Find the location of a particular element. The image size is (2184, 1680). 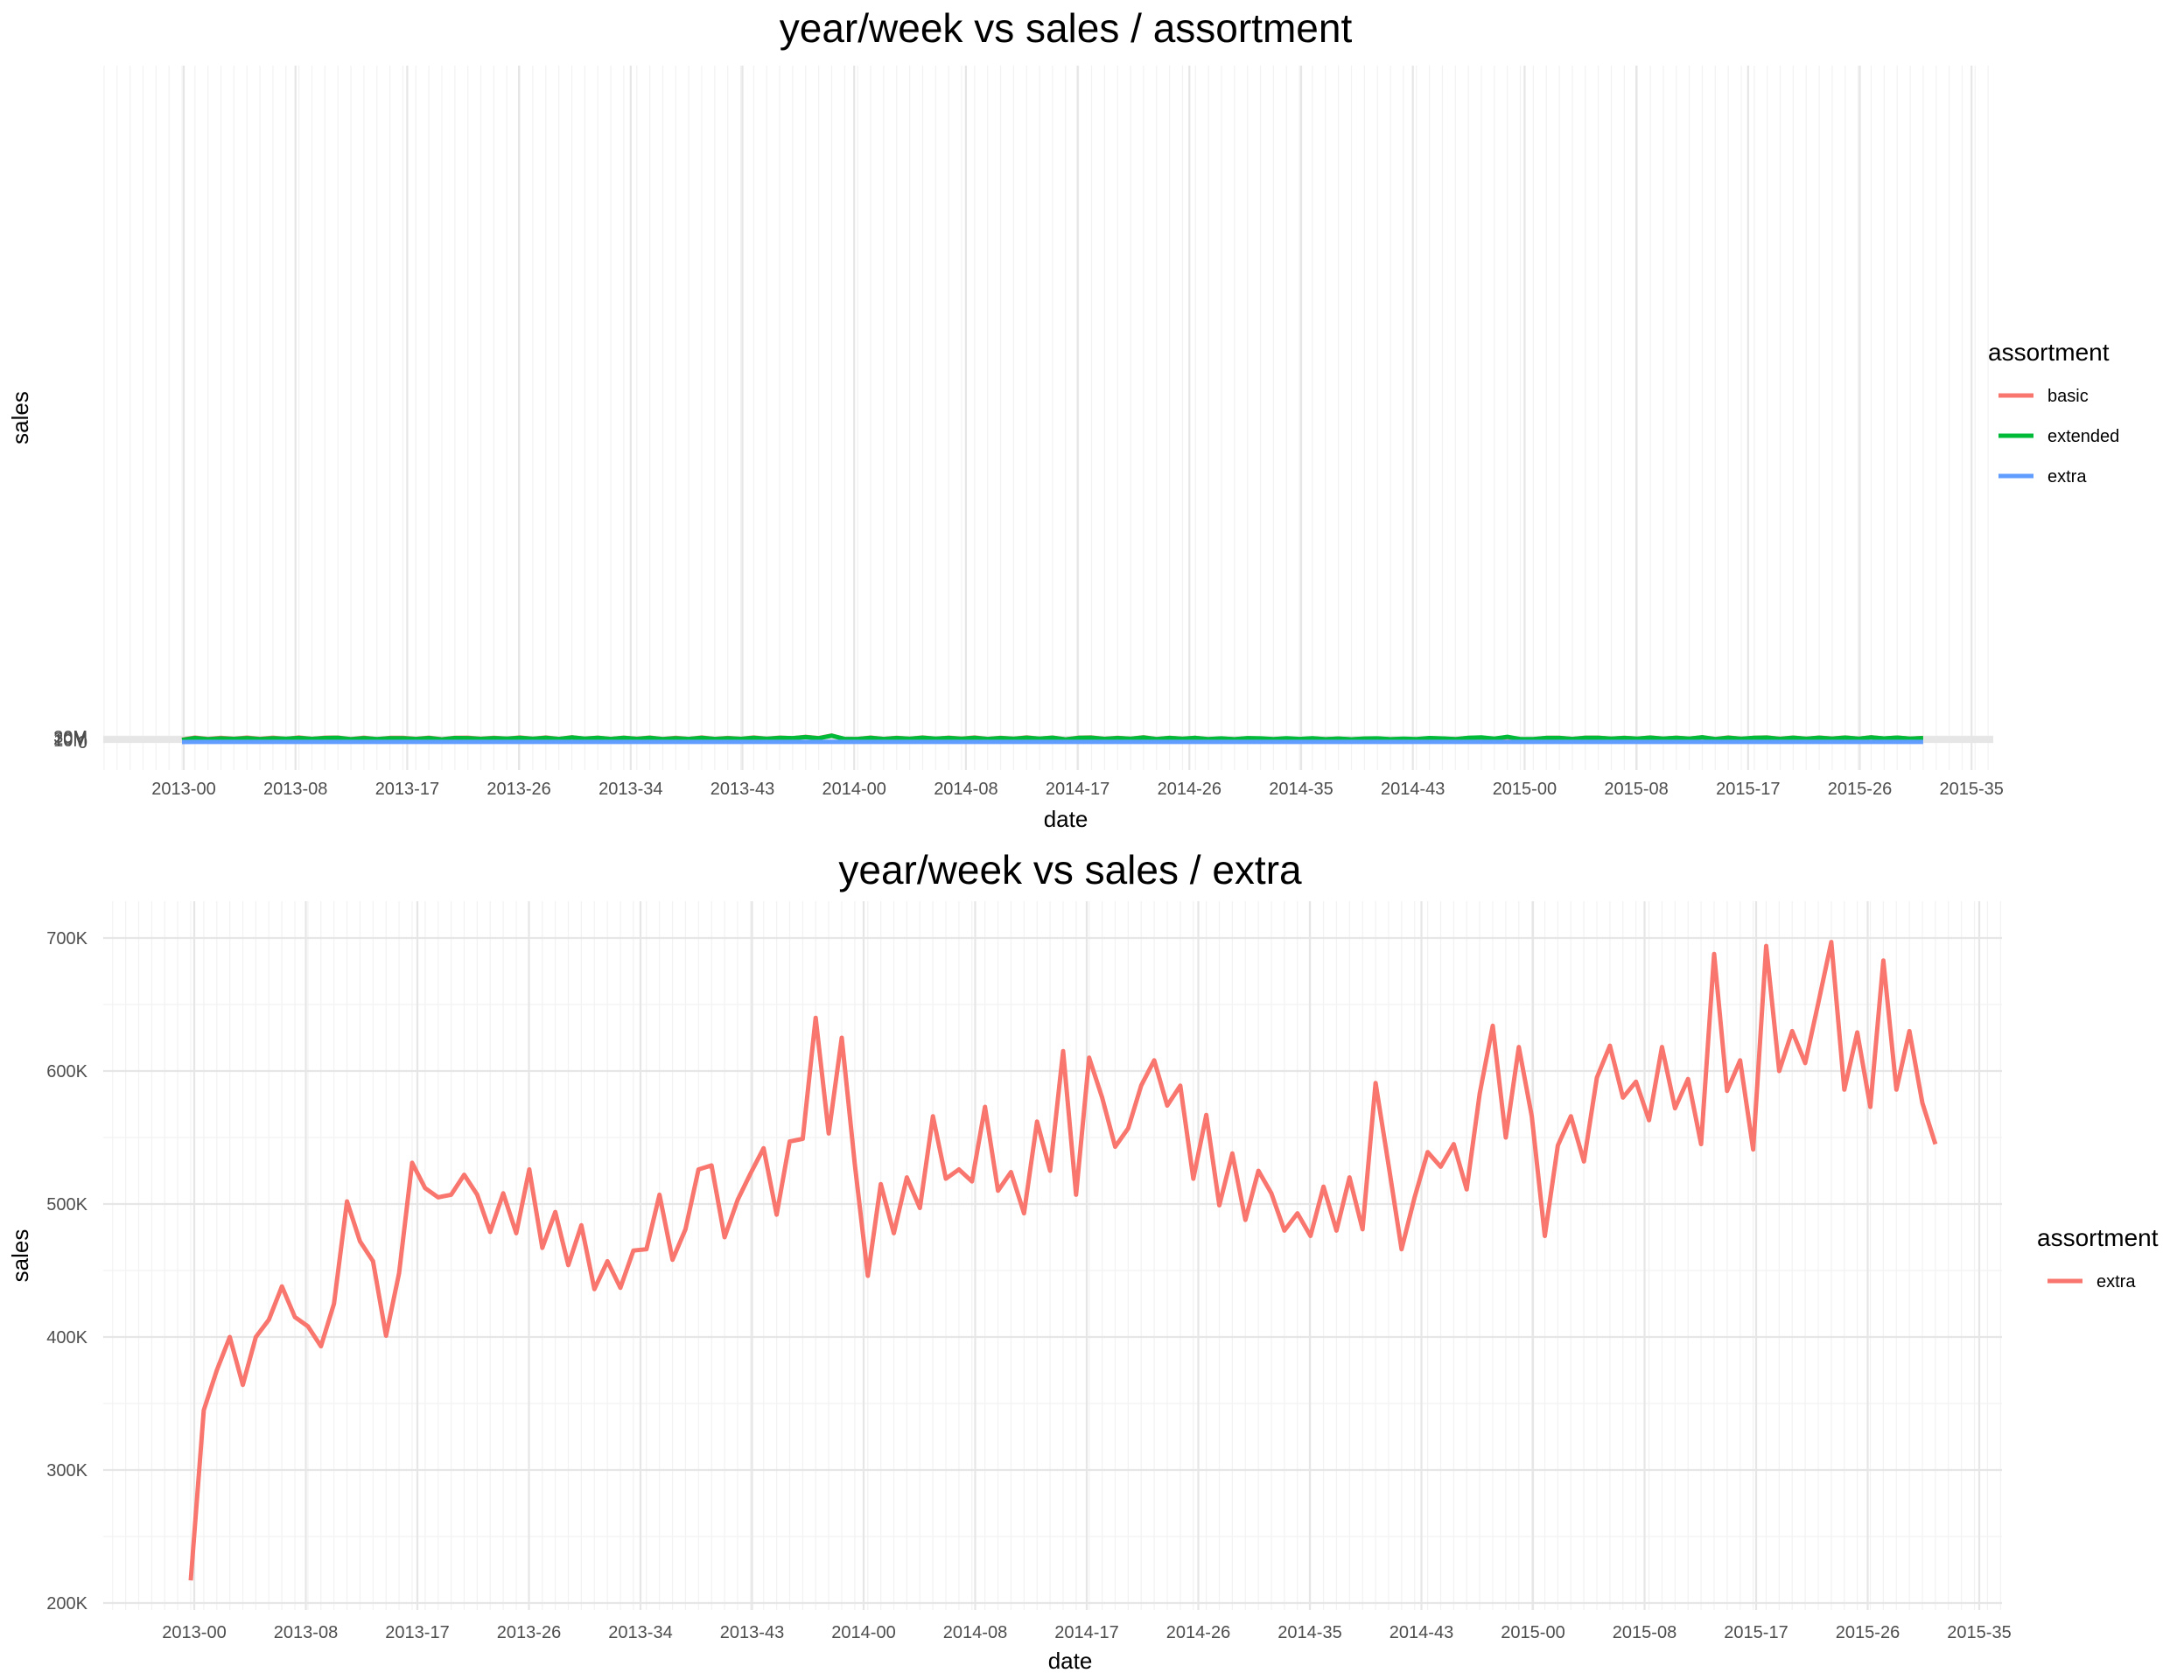

y-tick-label: 10M is located at coordinates (70, 741).